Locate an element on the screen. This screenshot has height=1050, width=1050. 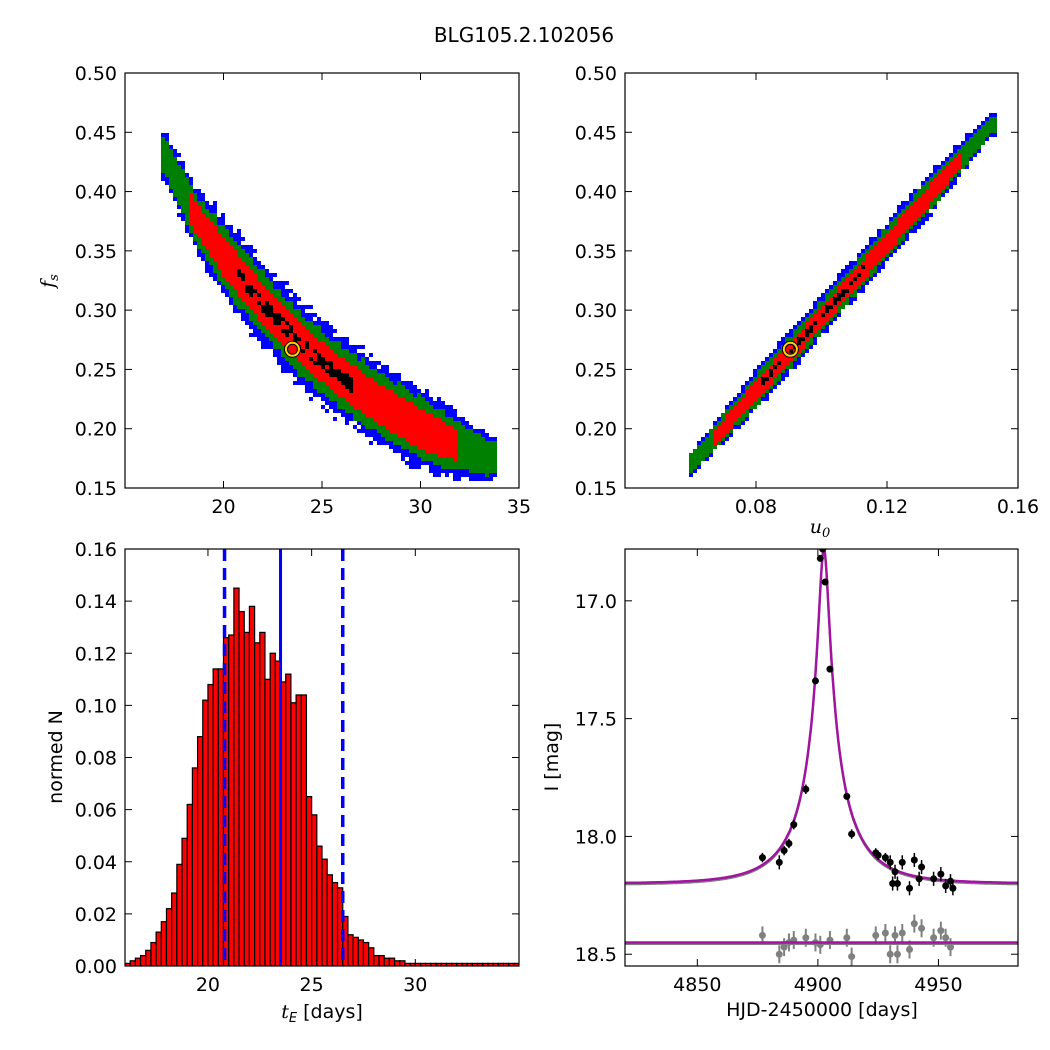
histogram-bar is located at coordinates (236, 776).